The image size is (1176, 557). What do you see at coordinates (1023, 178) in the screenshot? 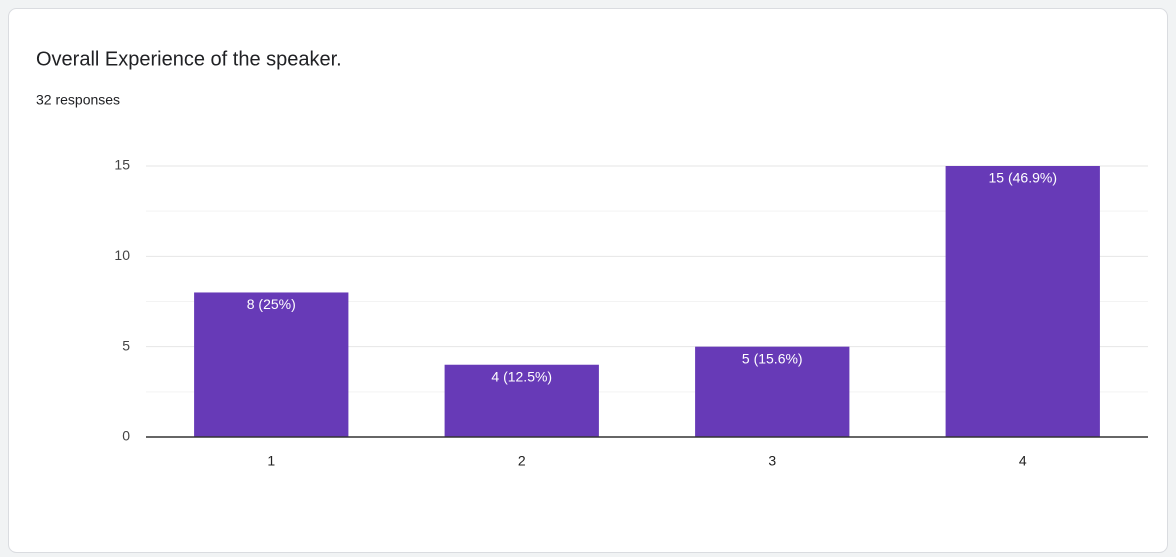
I see `data-label: 15 (46.9%)` at bounding box center [1023, 178].